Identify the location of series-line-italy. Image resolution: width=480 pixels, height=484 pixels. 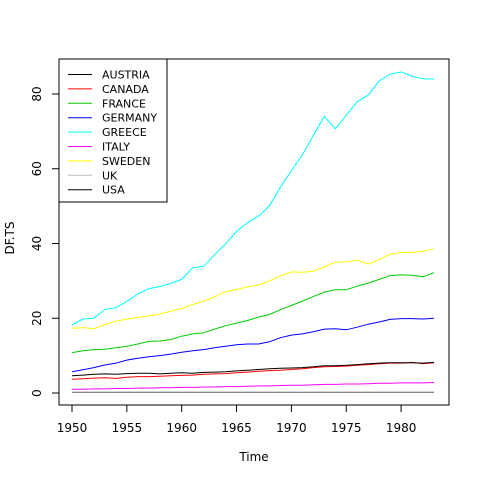
(253, 386).